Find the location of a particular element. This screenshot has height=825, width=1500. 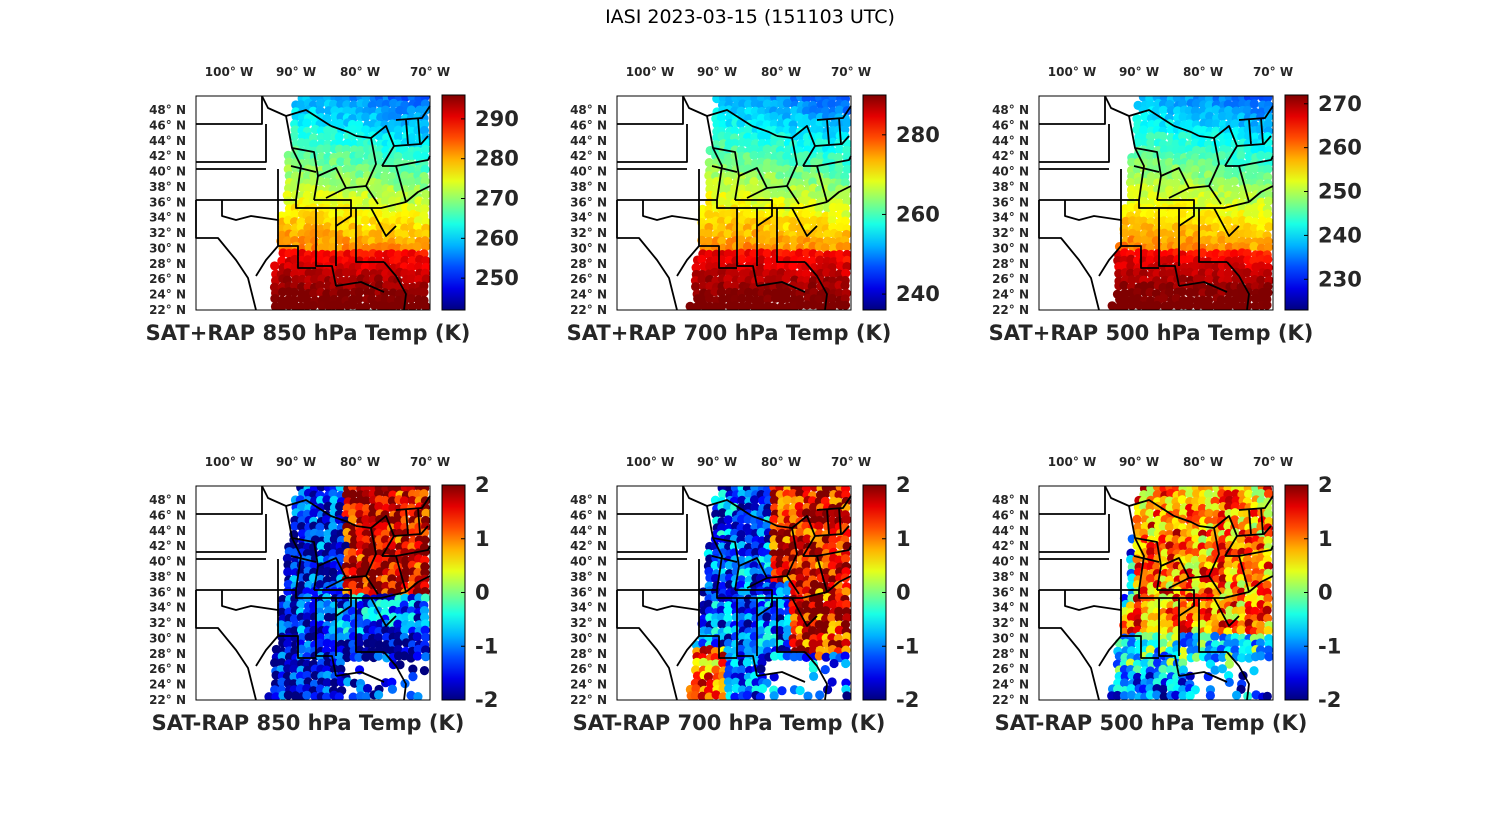

lat-tick-label: 32° N is located at coordinates (588, 233).